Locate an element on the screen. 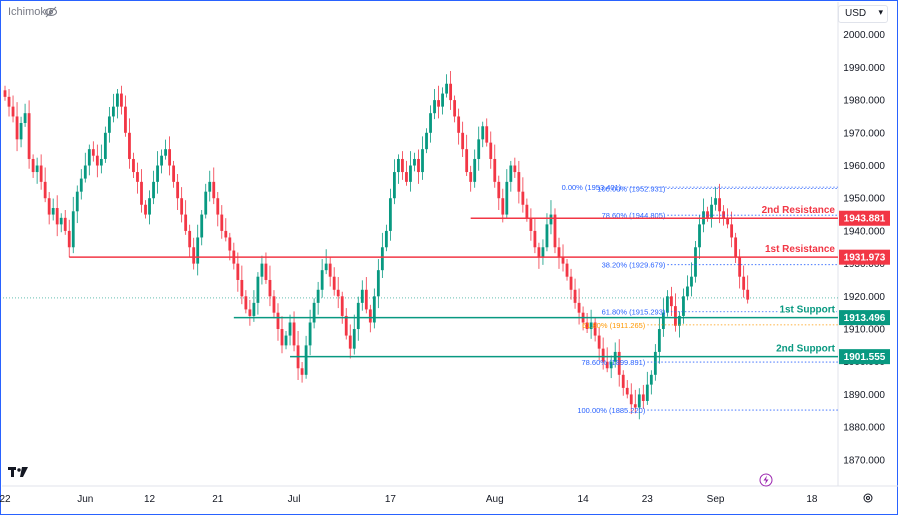  y-tick-label: 1890.000 is located at coordinates (864, 395).